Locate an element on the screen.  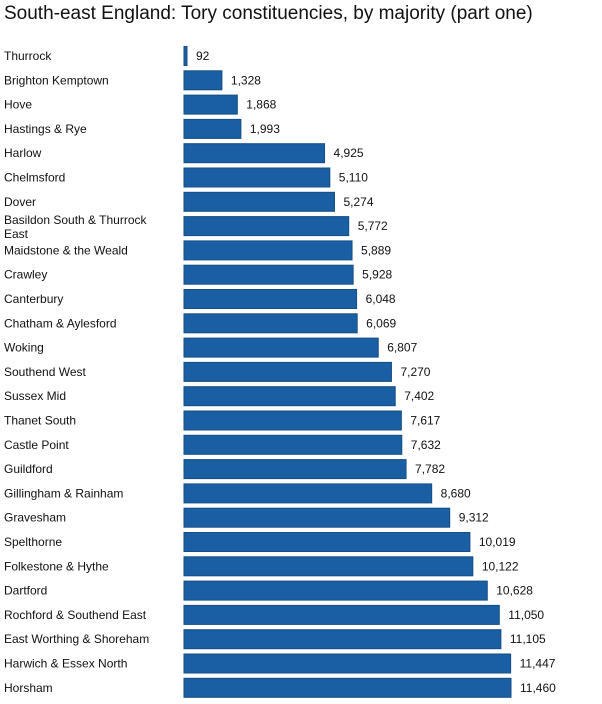
value-label: 11,105 is located at coordinates (528, 639).